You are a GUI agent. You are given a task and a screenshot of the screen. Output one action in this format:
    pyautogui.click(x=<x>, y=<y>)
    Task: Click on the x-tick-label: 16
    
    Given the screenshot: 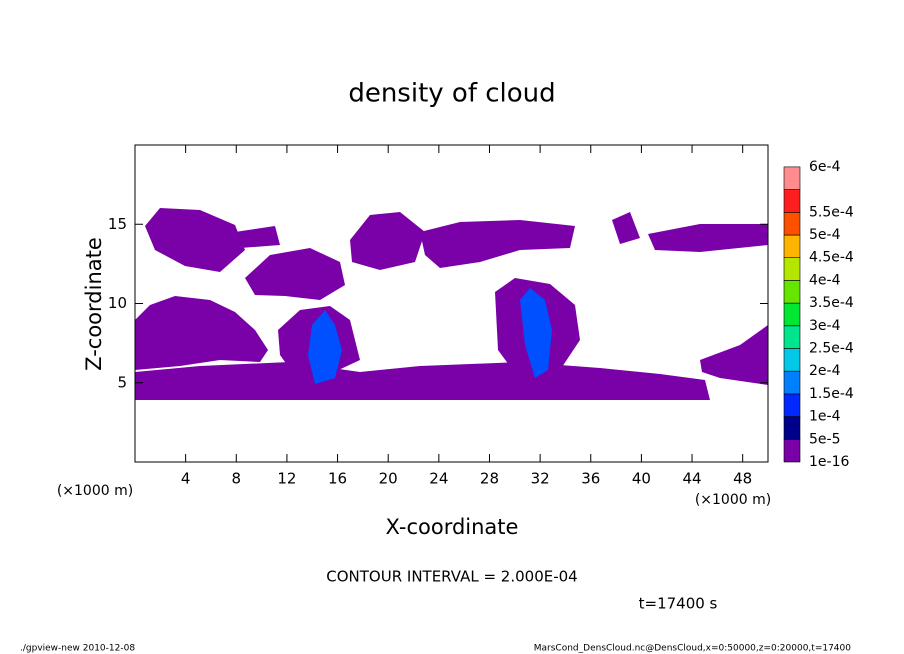 What is the action you would take?
    pyautogui.click(x=337, y=479)
    